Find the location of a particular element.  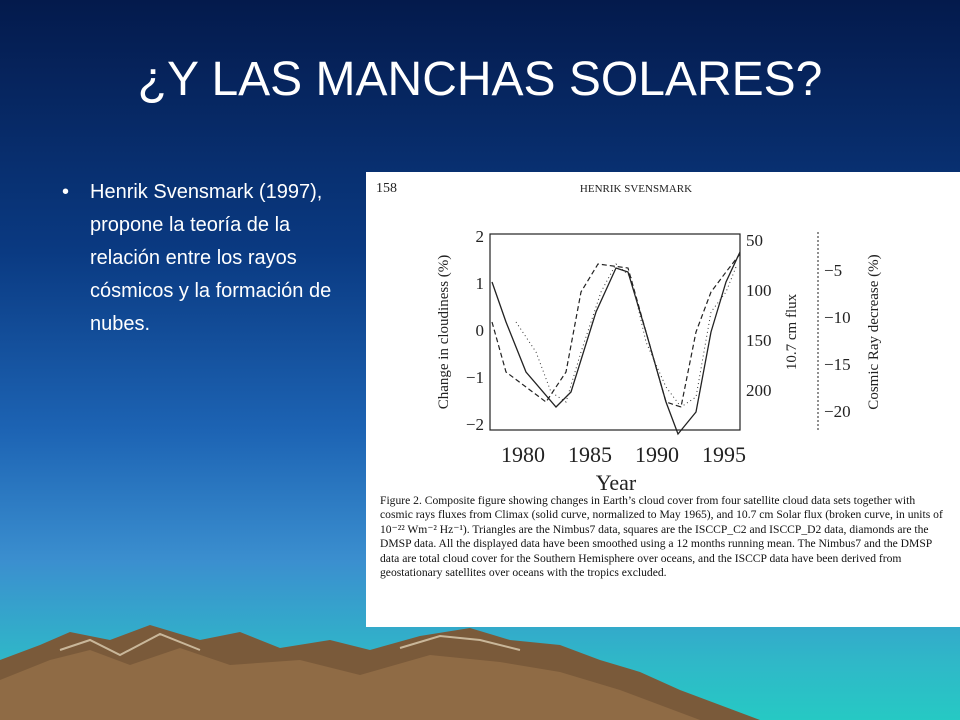

y-tick-label: 2 is located at coordinates (480, 236).